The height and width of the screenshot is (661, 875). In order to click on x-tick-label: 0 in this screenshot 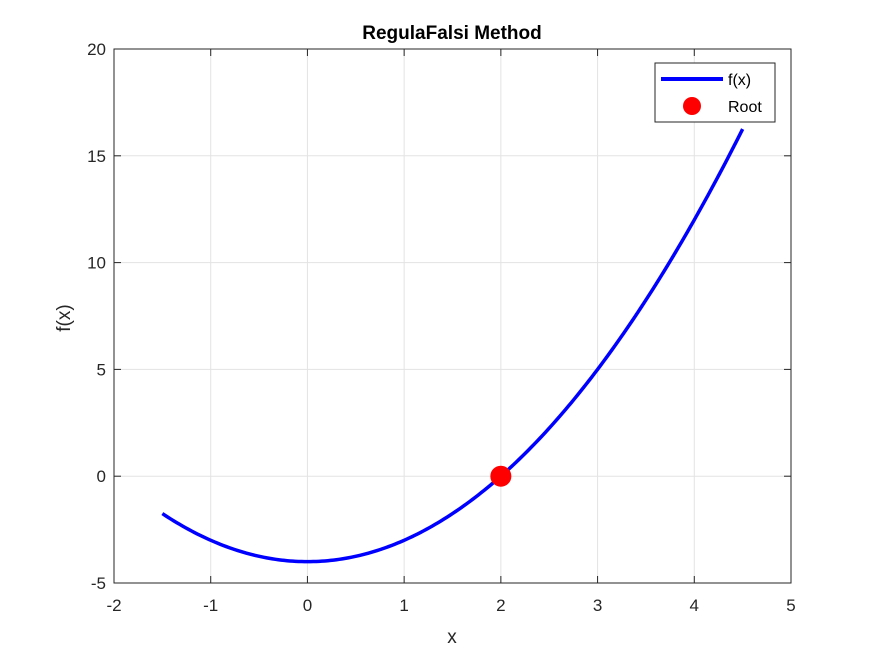, I will do `click(307, 605)`.